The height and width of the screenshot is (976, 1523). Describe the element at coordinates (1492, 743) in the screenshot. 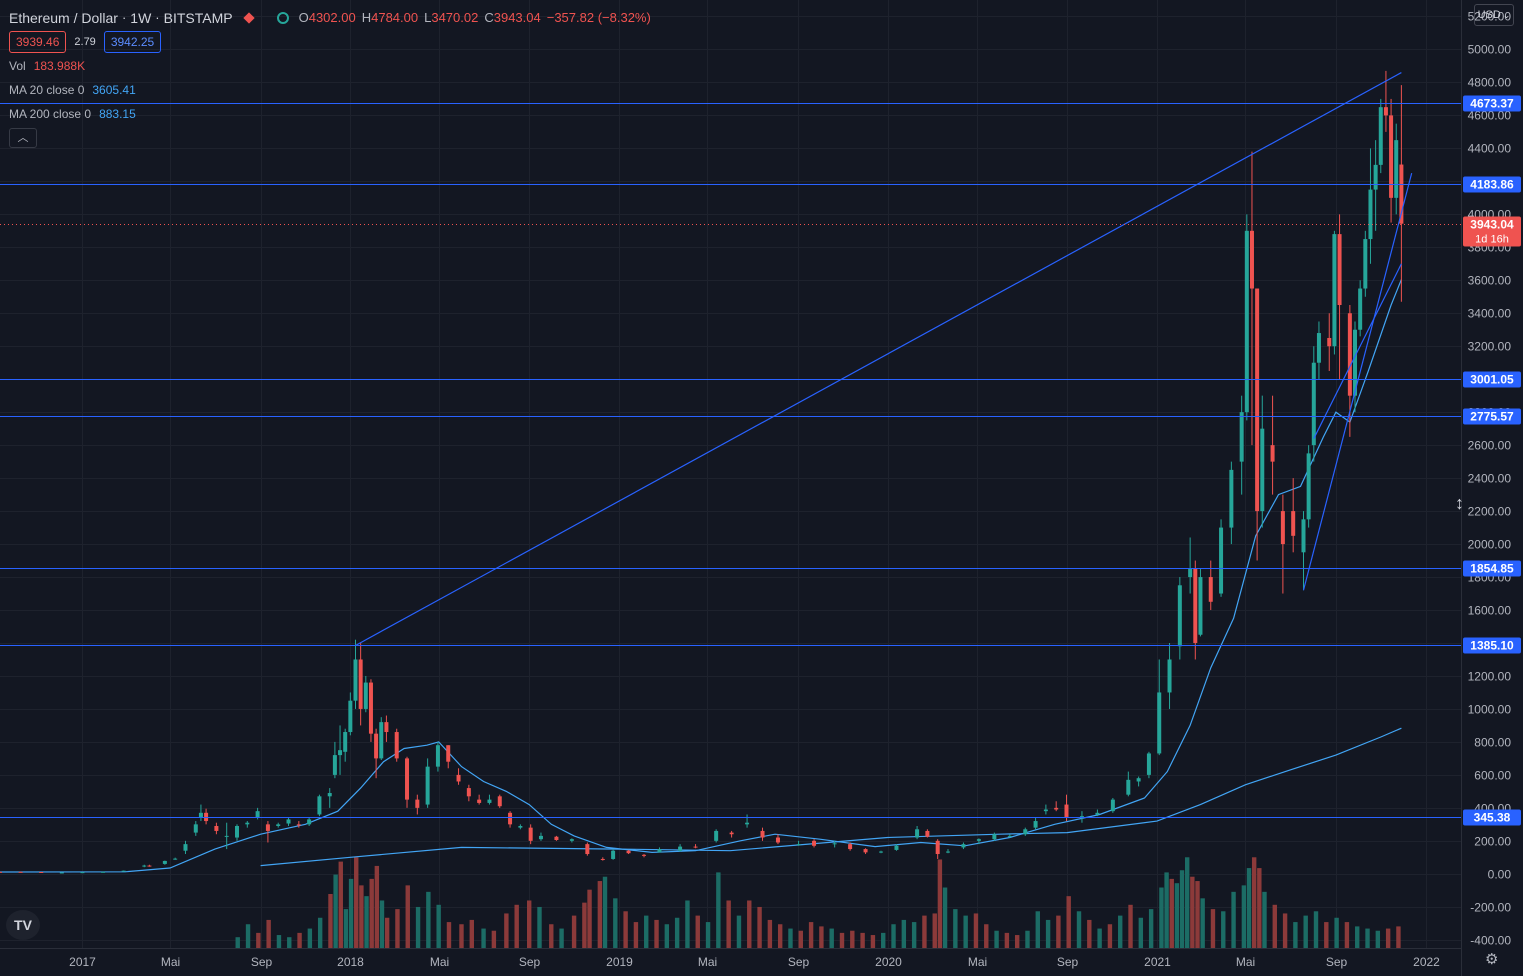

I see `price-tick-label: 800.00` at that location.